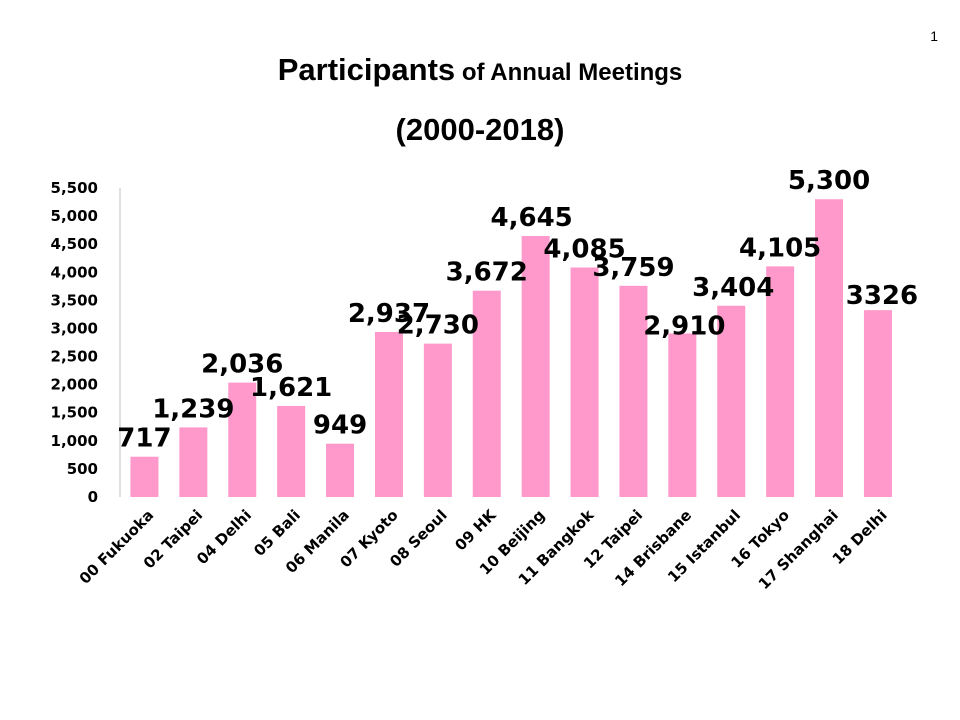 The width and height of the screenshot is (960, 720). Describe the element at coordinates (74, 272) in the screenshot. I see `y-tick-label: 4,000` at that location.